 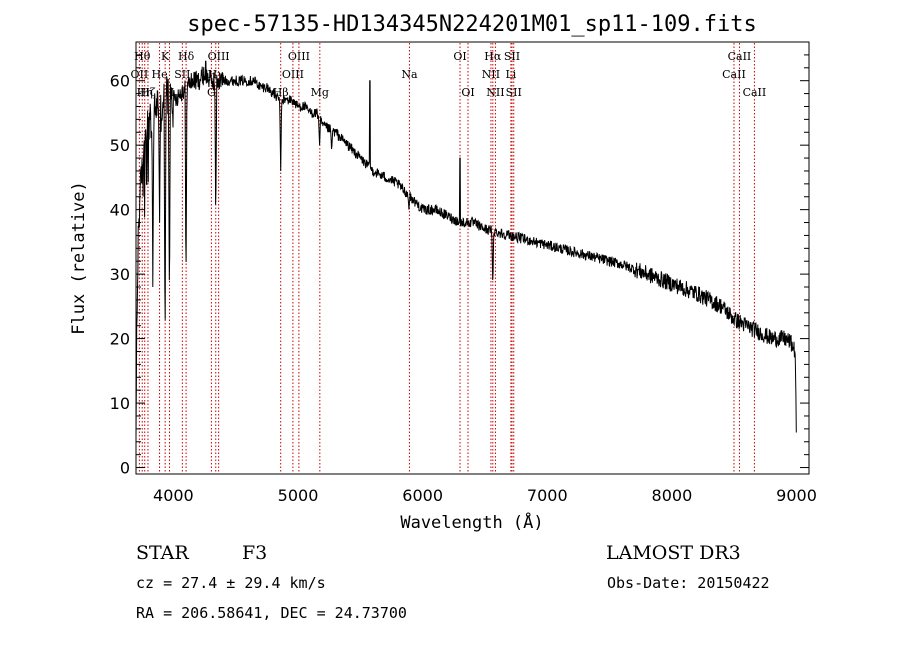 What do you see at coordinates (298, 495) in the screenshot?
I see `x-tick-label: 5000` at bounding box center [298, 495].